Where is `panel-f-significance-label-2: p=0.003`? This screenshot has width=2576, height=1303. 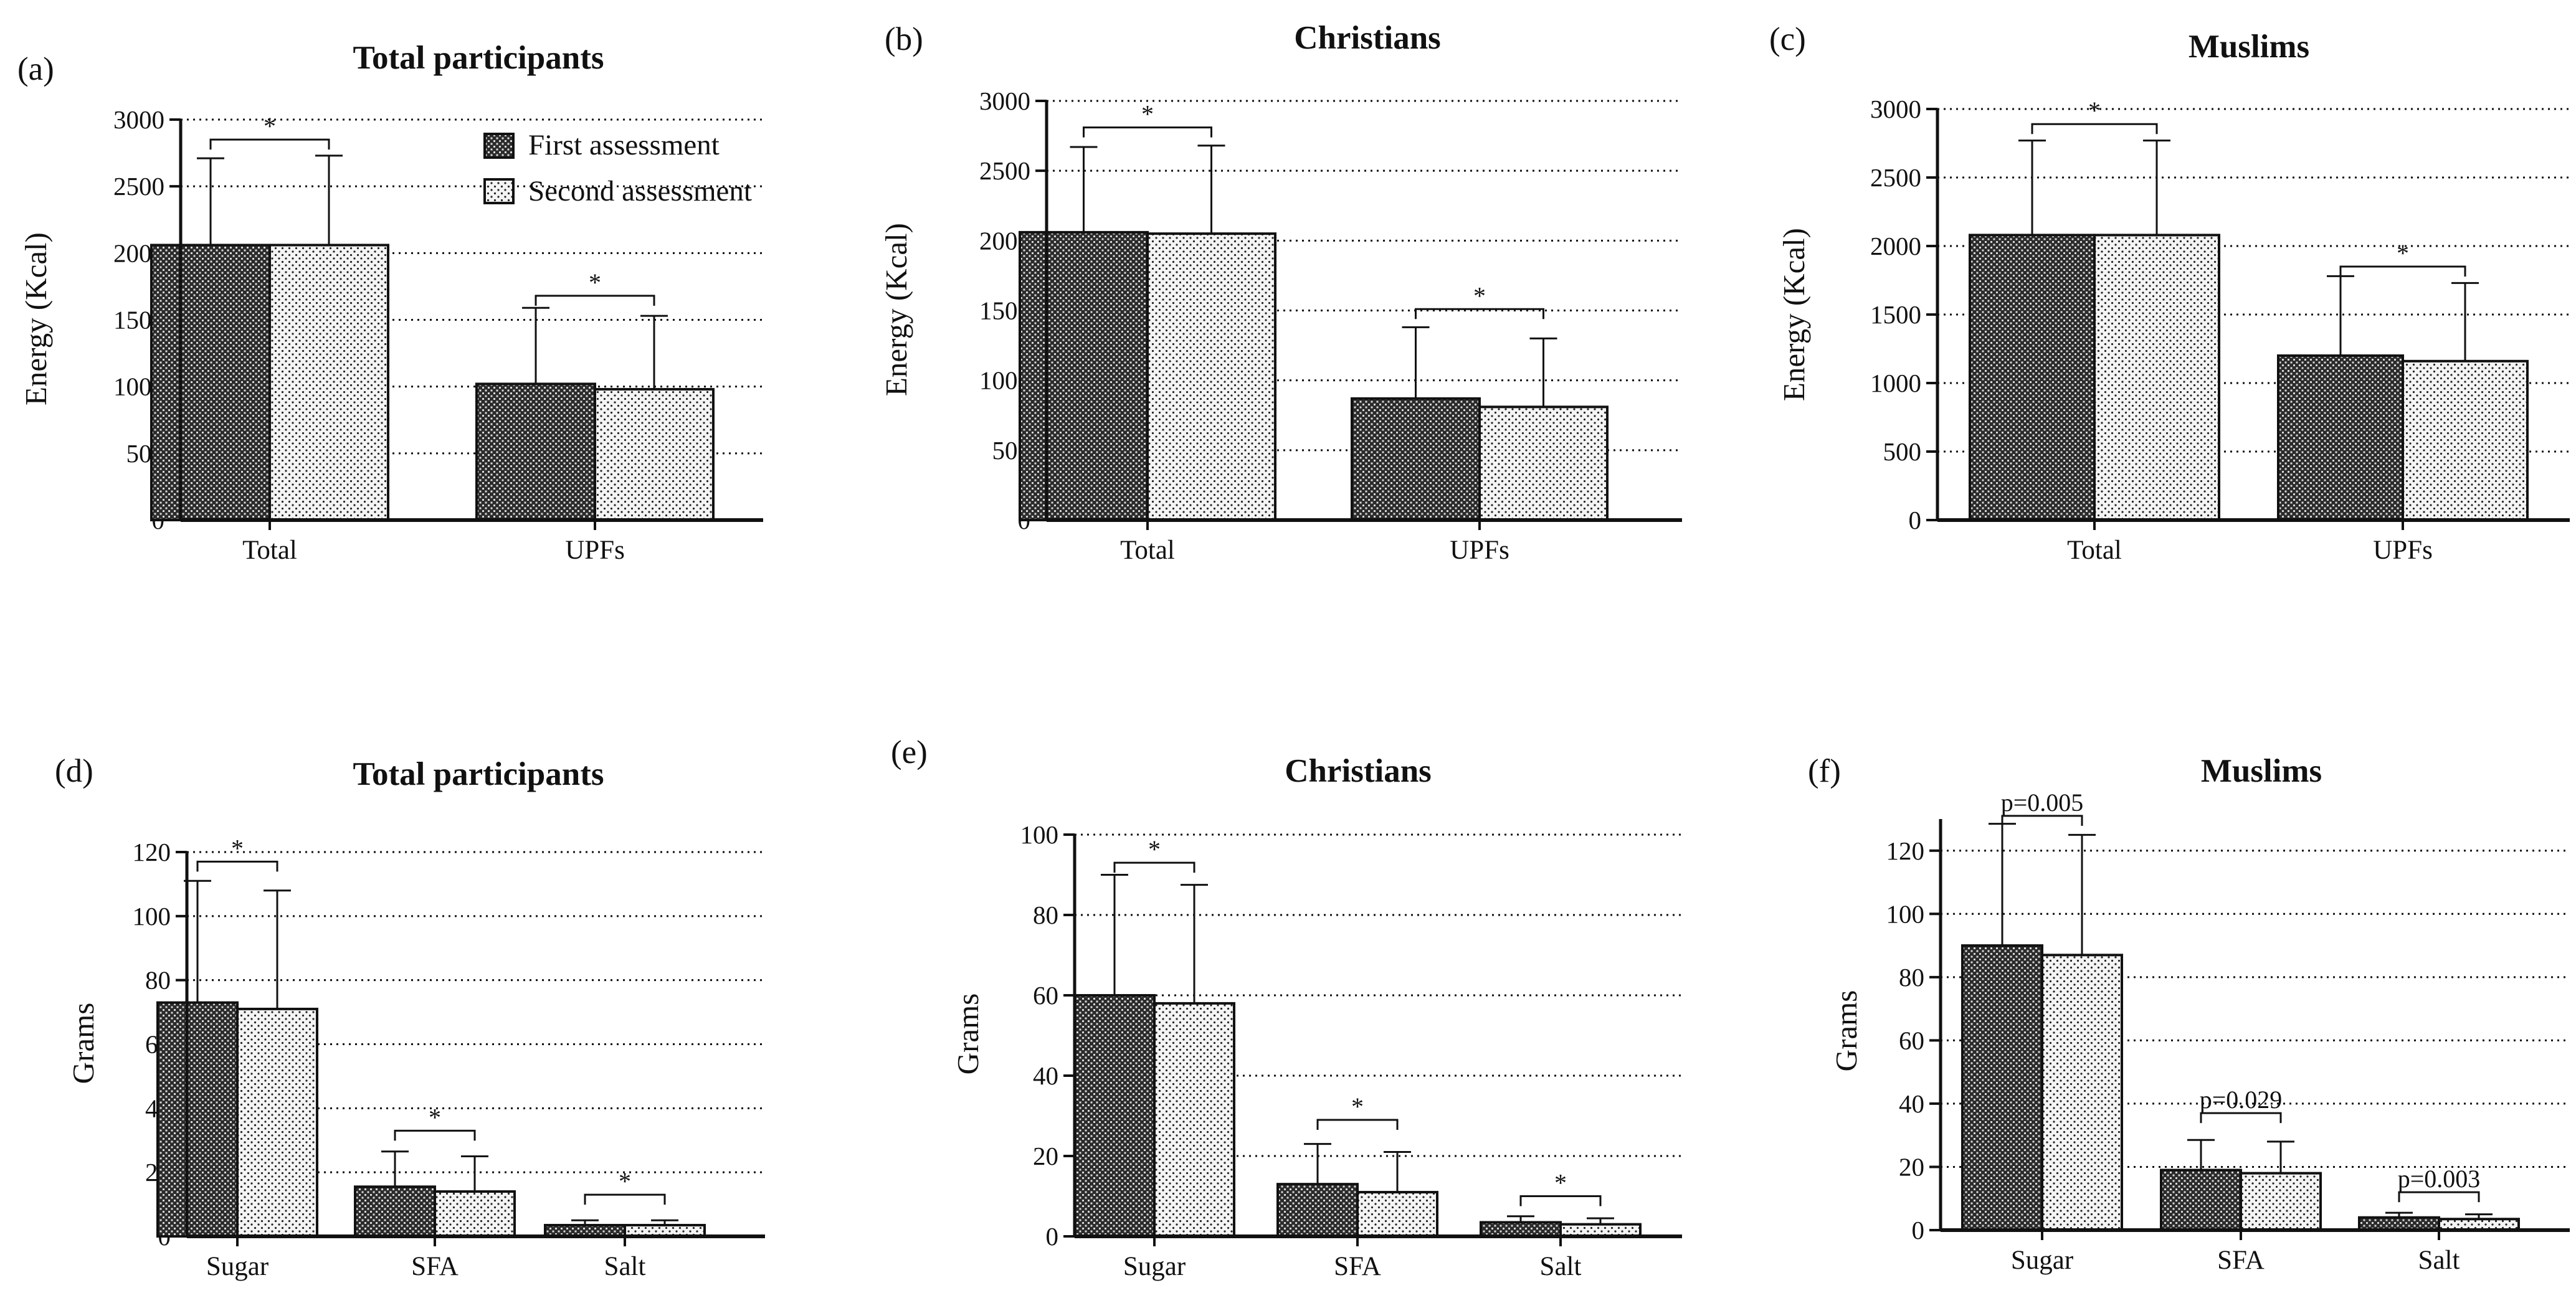
panel-f-significance-label-2: p=0.003 is located at coordinates (2439, 1179).